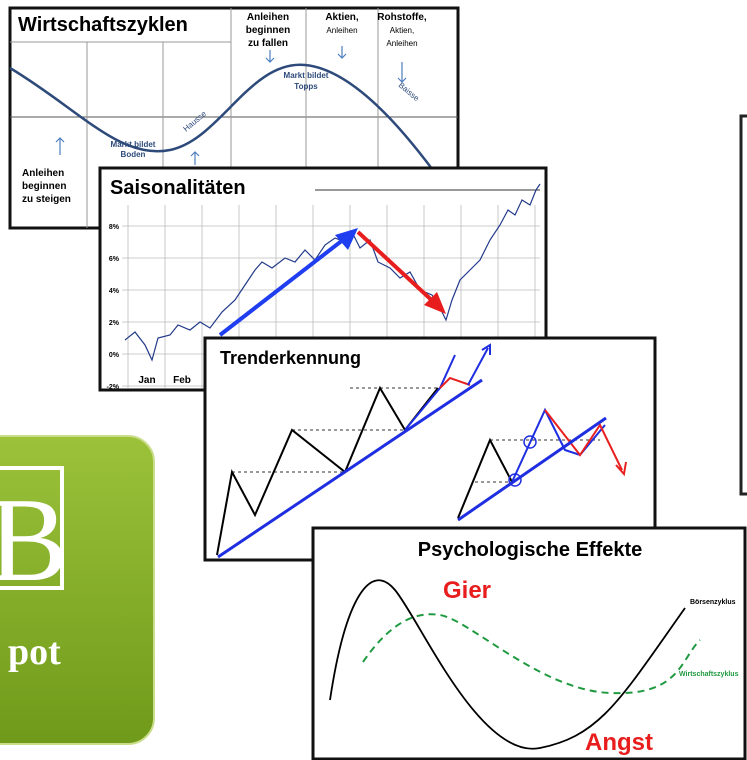  What do you see at coordinates (182, 380) in the screenshot?
I see `x-label: Feb` at bounding box center [182, 380].